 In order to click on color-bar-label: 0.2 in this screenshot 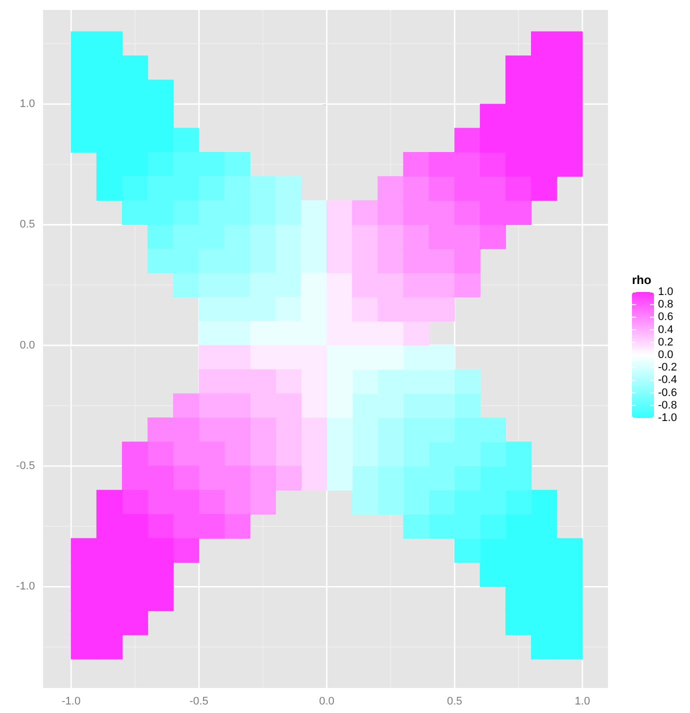, I will do `click(666, 342)`.